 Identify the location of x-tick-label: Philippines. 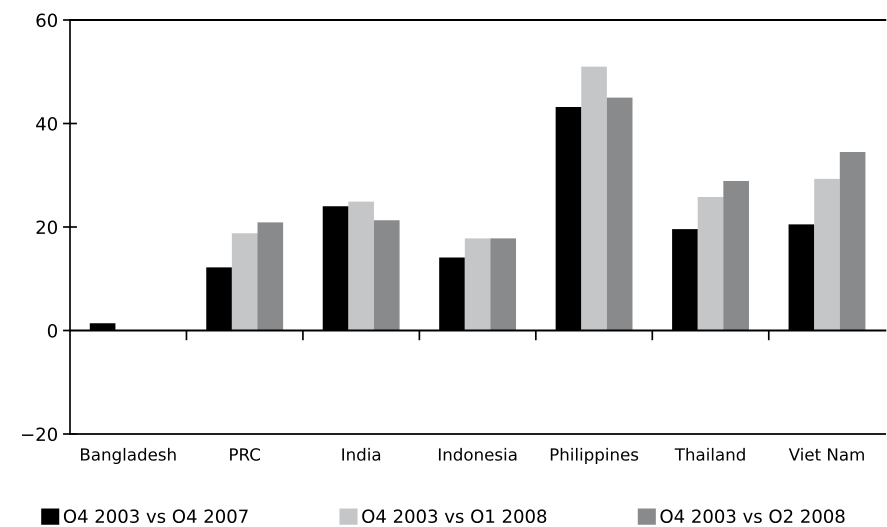
(594, 456).